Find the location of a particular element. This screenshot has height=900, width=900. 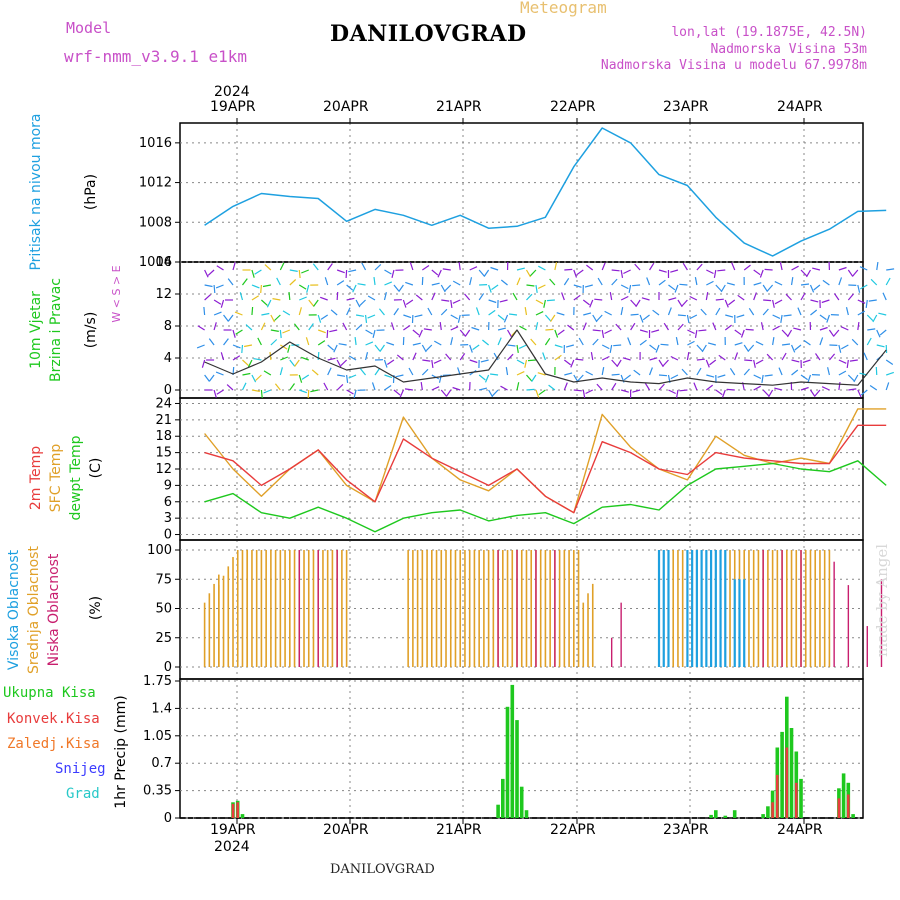

temp-2m-line is located at coordinates (545, 469).